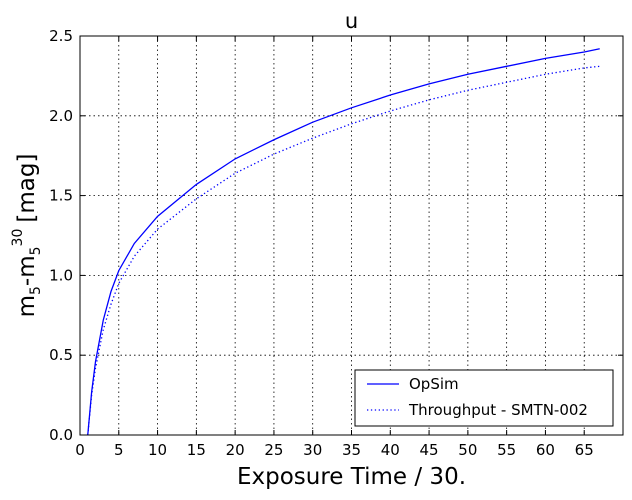  Describe the element at coordinates (506, 450) in the screenshot. I see `x-tick-label: 55` at that location.